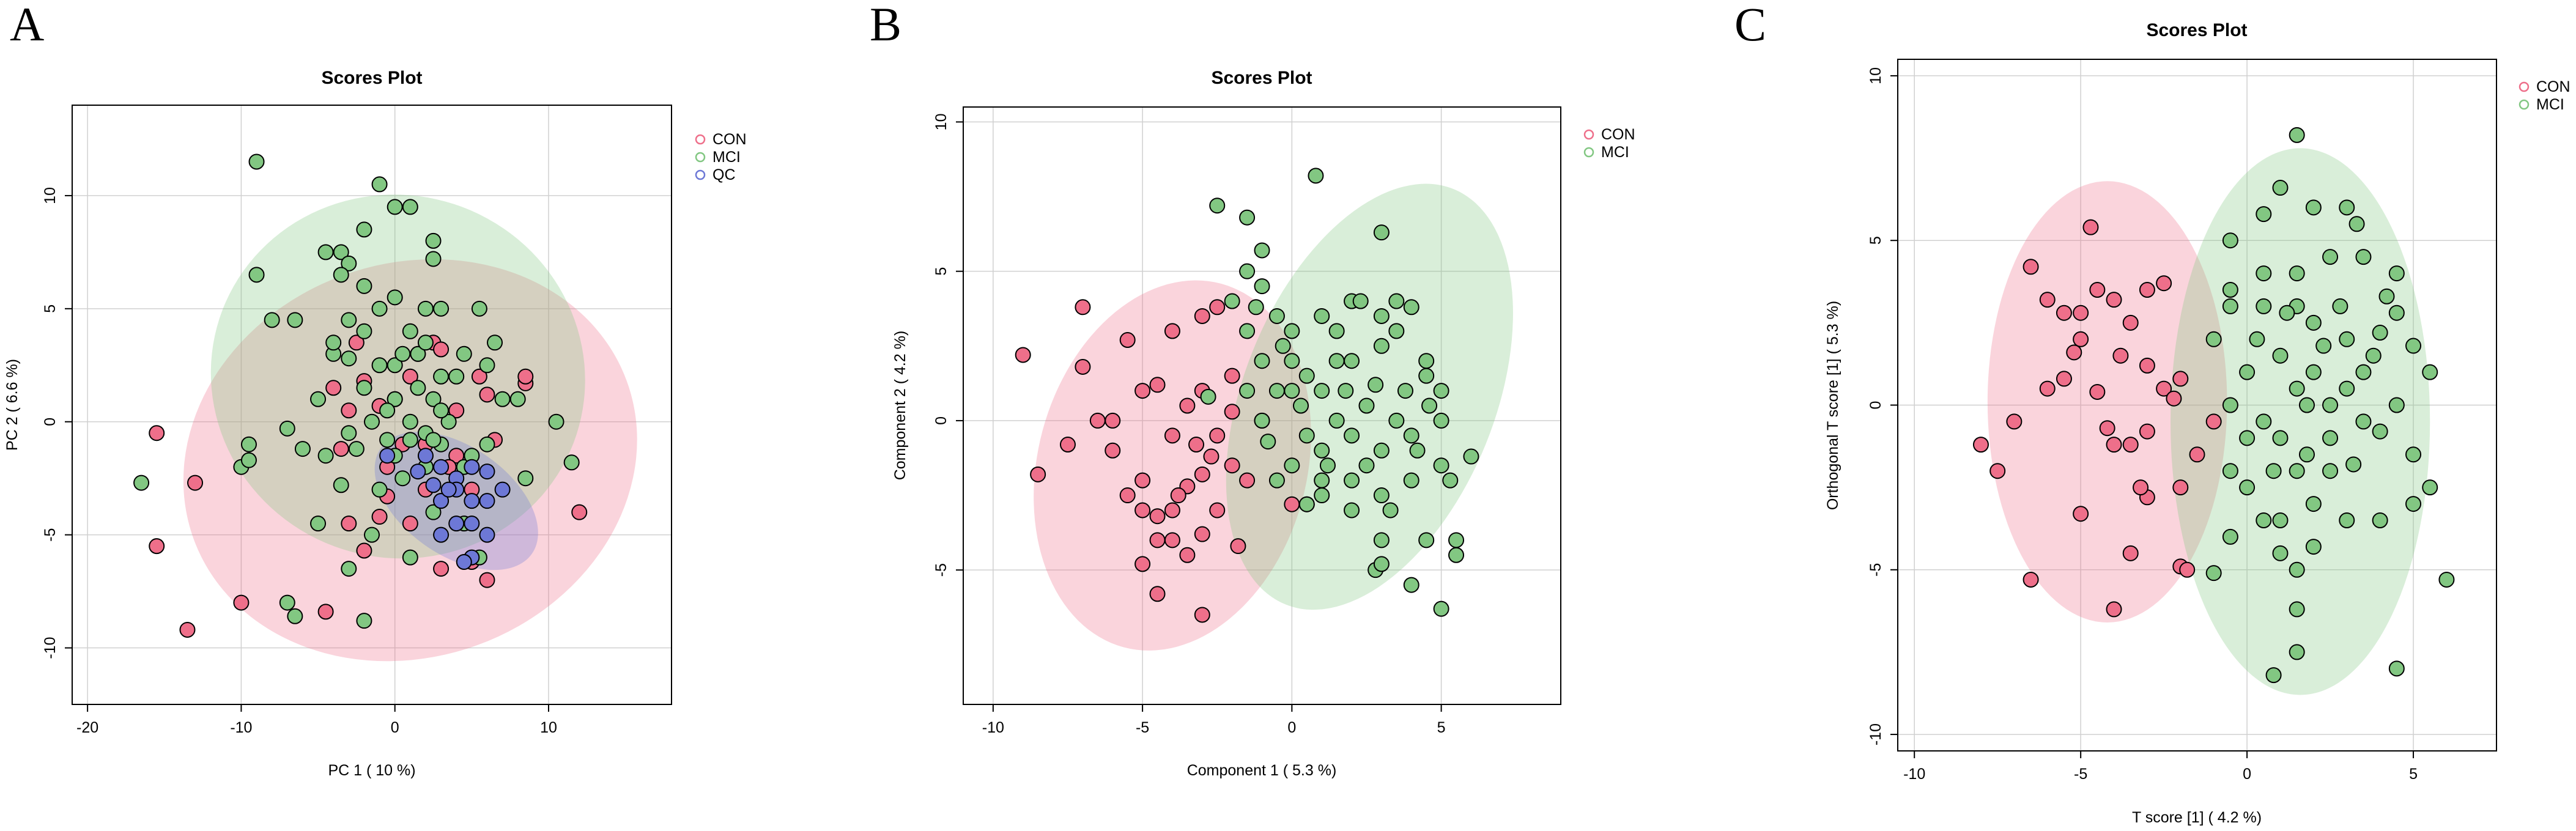  What do you see at coordinates (2550, 104) in the screenshot?
I see `legend-label-mci: MCI` at bounding box center [2550, 104].